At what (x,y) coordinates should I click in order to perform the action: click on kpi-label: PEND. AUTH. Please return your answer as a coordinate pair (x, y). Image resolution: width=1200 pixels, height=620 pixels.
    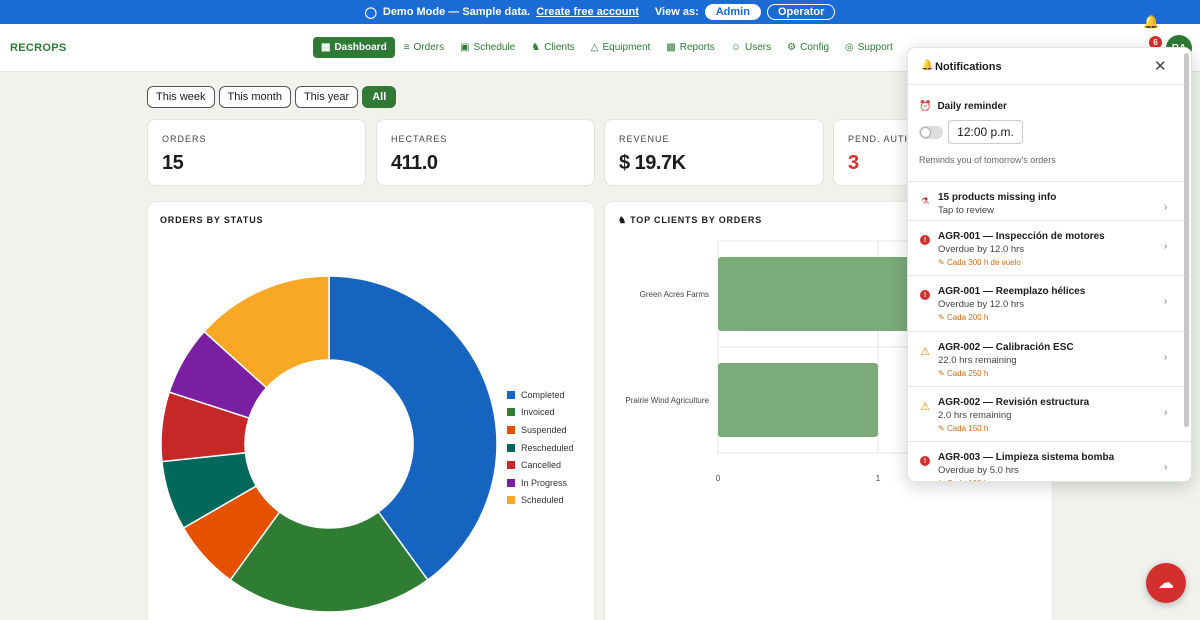
    Looking at the image, I should click on (880, 139).